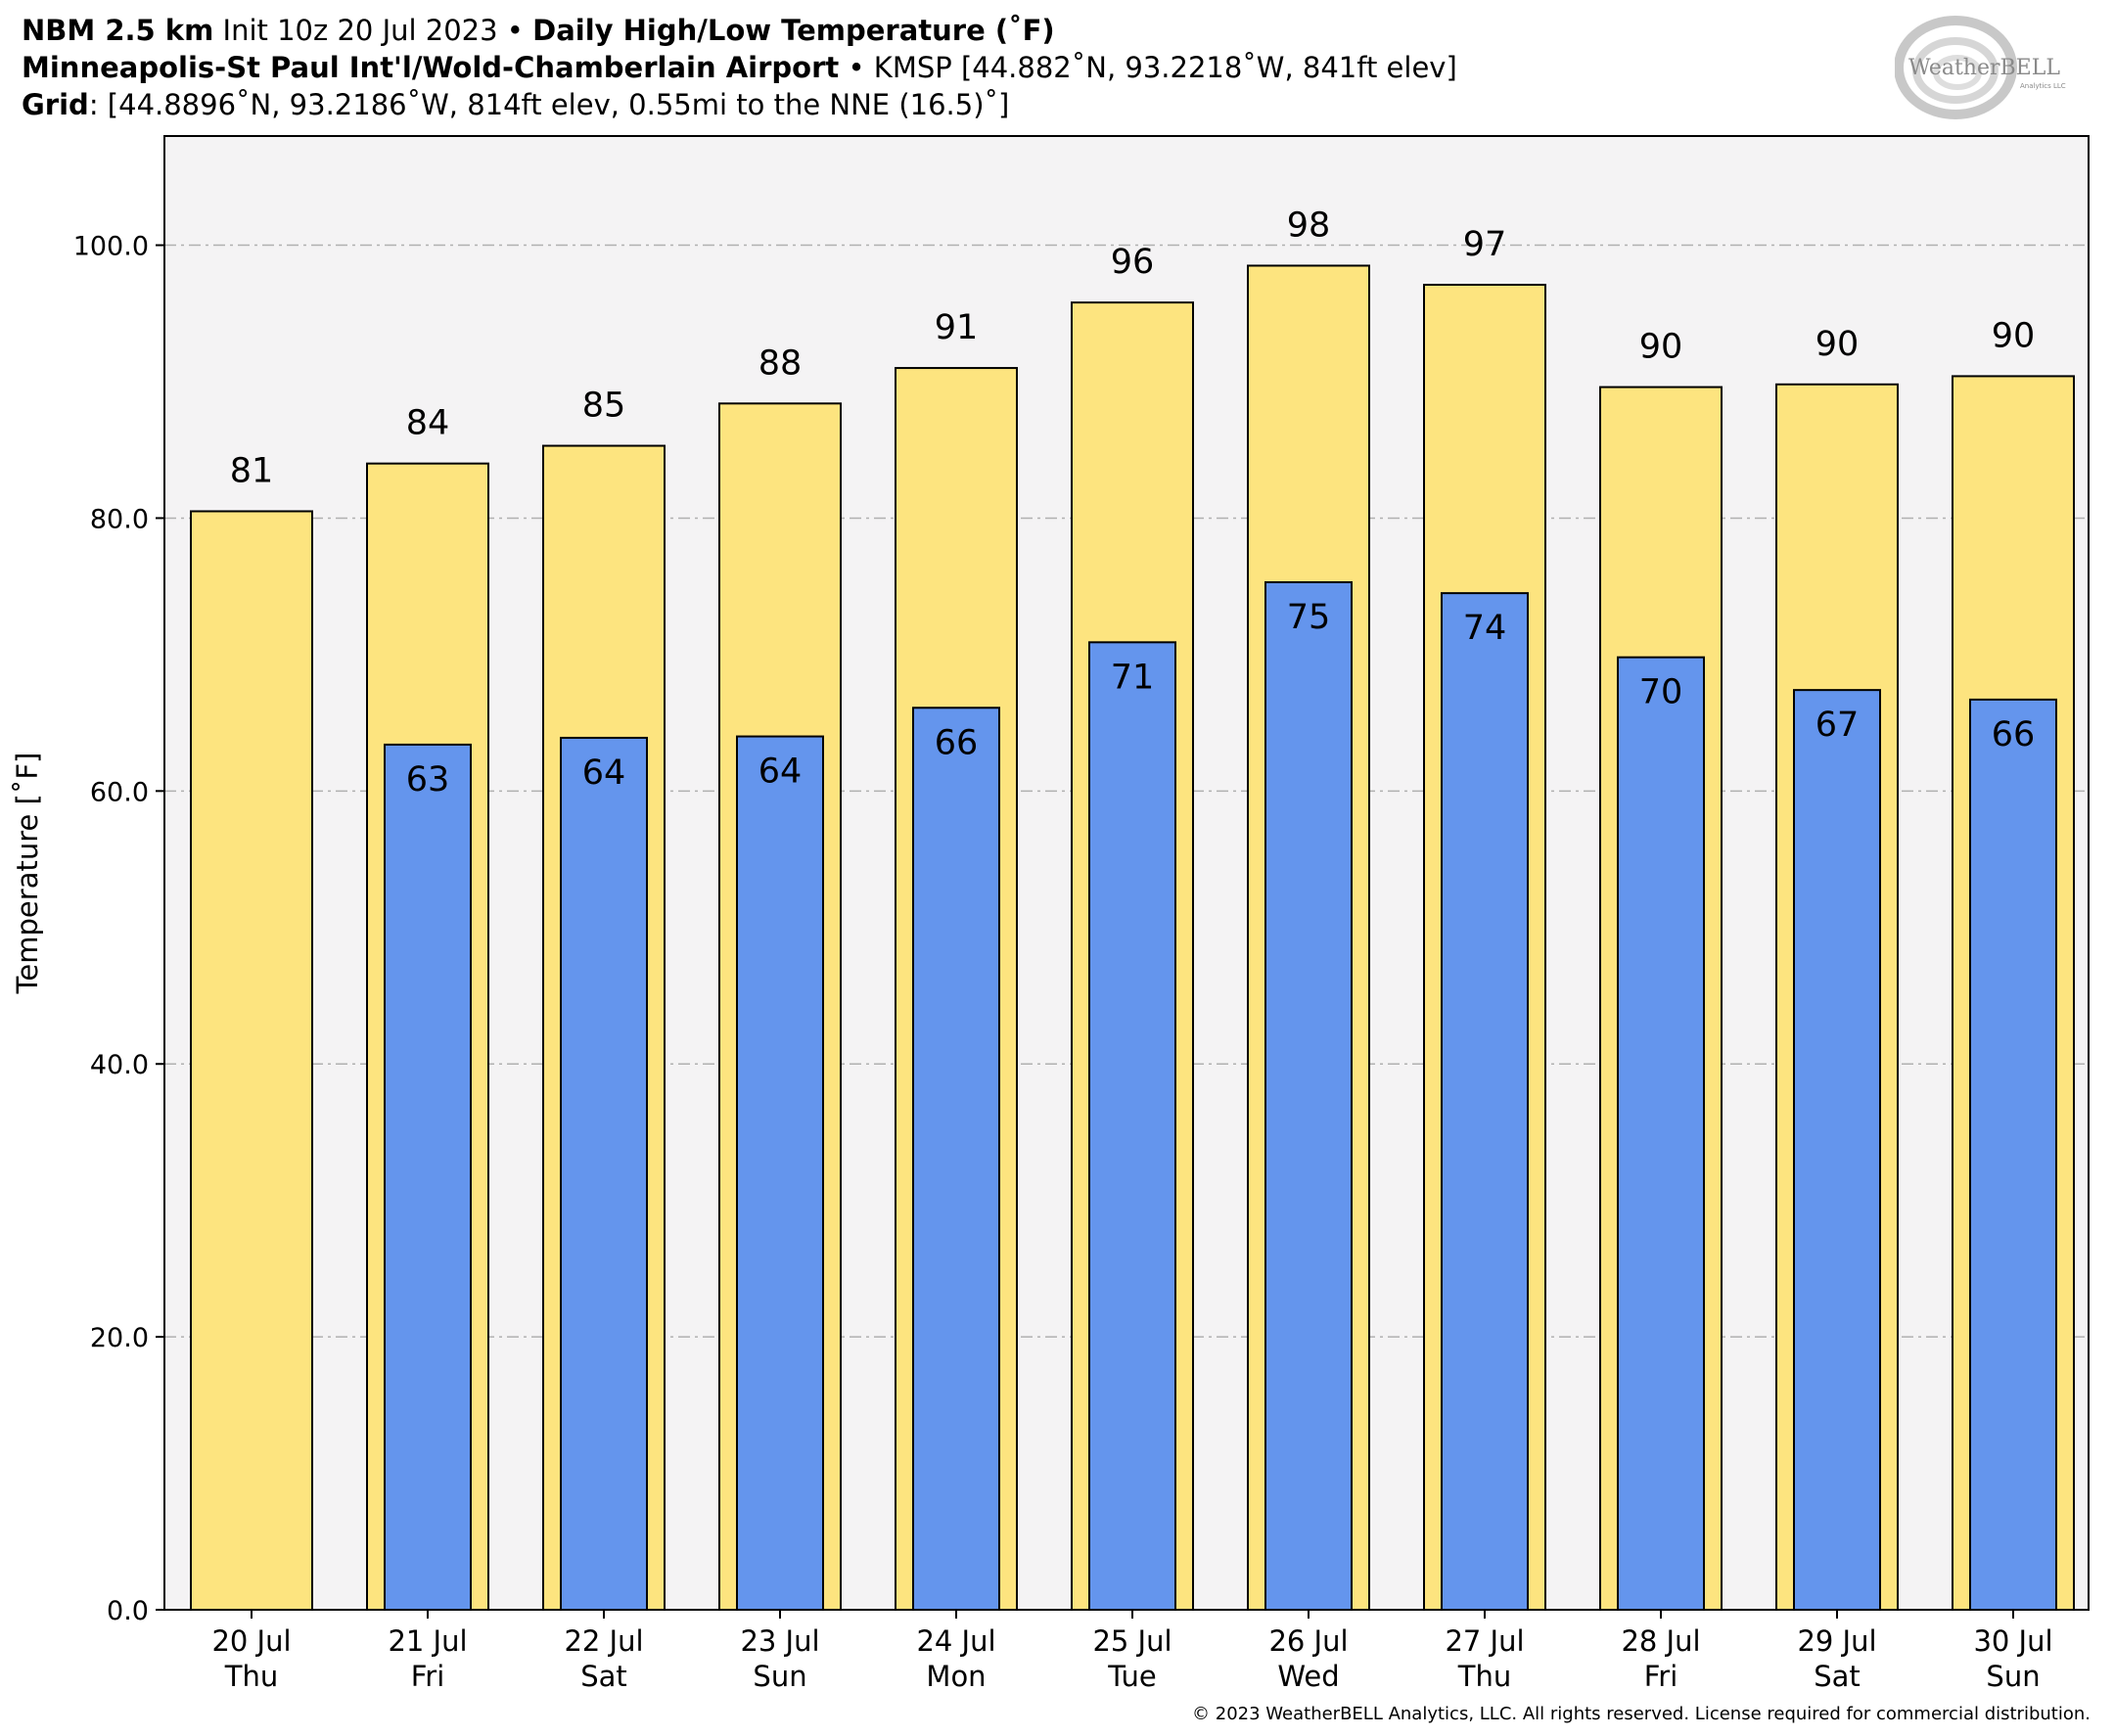 The width and height of the screenshot is (2114, 1736). Describe the element at coordinates (428, 424) in the screenshot. I see `high-temp-label: 84` at that location.